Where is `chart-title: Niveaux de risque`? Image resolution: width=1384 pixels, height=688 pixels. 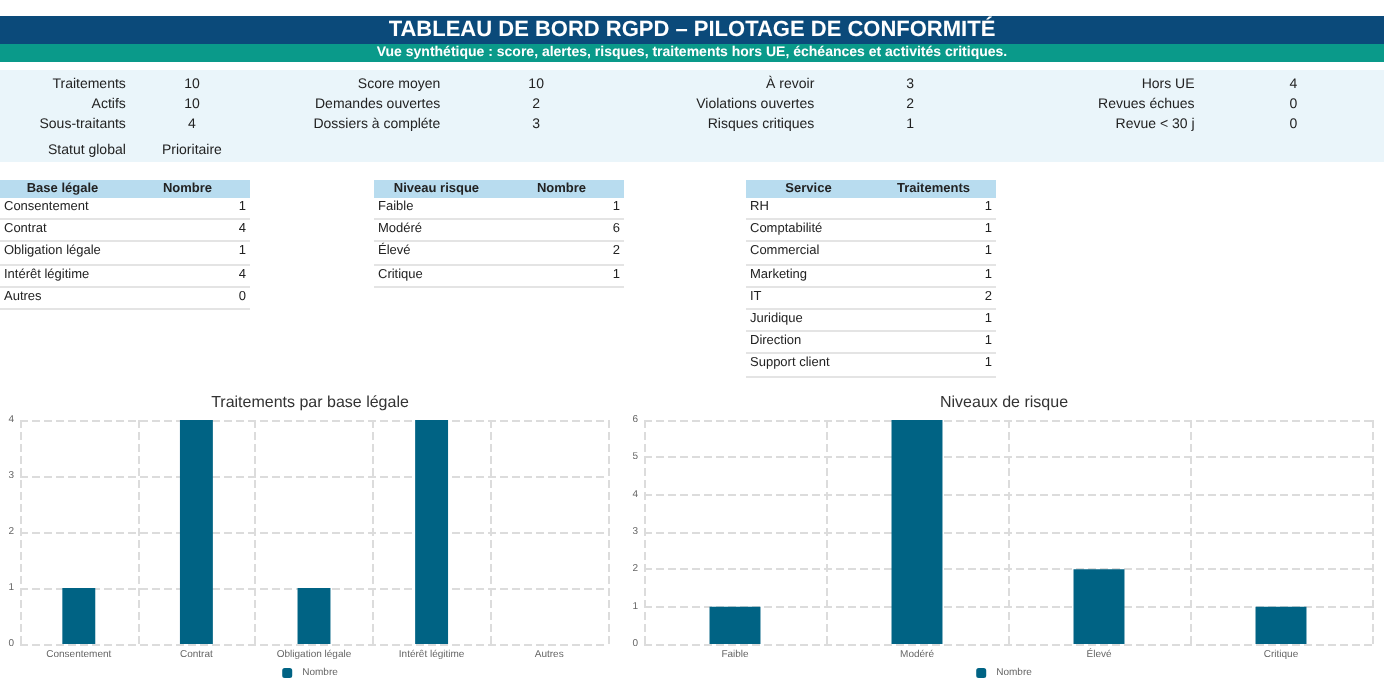 chart-title: Niveaux de risque is located at coordinates (1004, 402).